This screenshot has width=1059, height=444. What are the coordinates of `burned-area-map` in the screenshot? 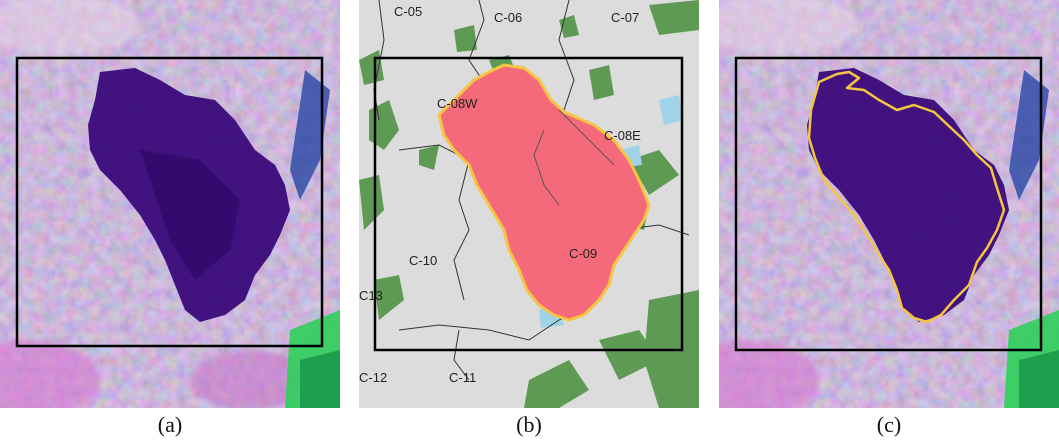 It's located at (544, 192).